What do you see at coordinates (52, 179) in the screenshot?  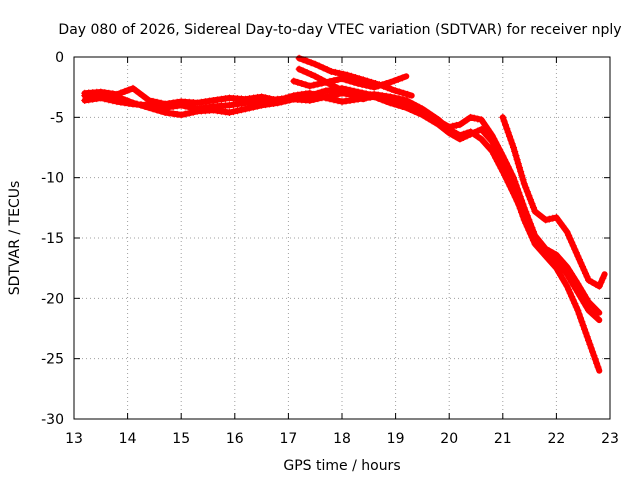 I see `y-tick-label: -10` at bounding box center [52, 179].